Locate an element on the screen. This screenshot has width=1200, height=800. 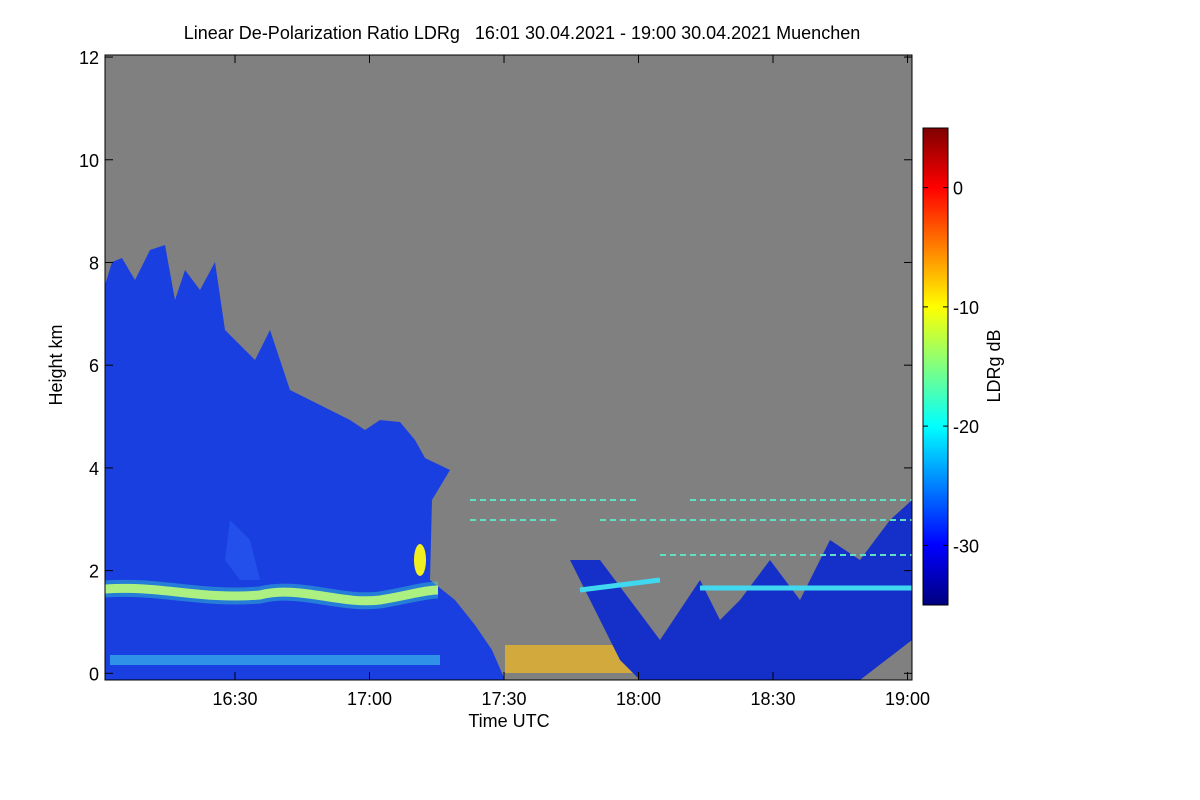
colorbar-tick-label: -20 is located at coordinates (966, 427).